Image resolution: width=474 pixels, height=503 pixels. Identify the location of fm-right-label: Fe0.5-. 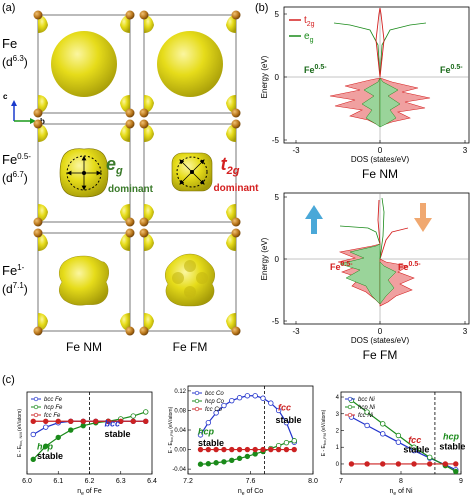
(409, 266).